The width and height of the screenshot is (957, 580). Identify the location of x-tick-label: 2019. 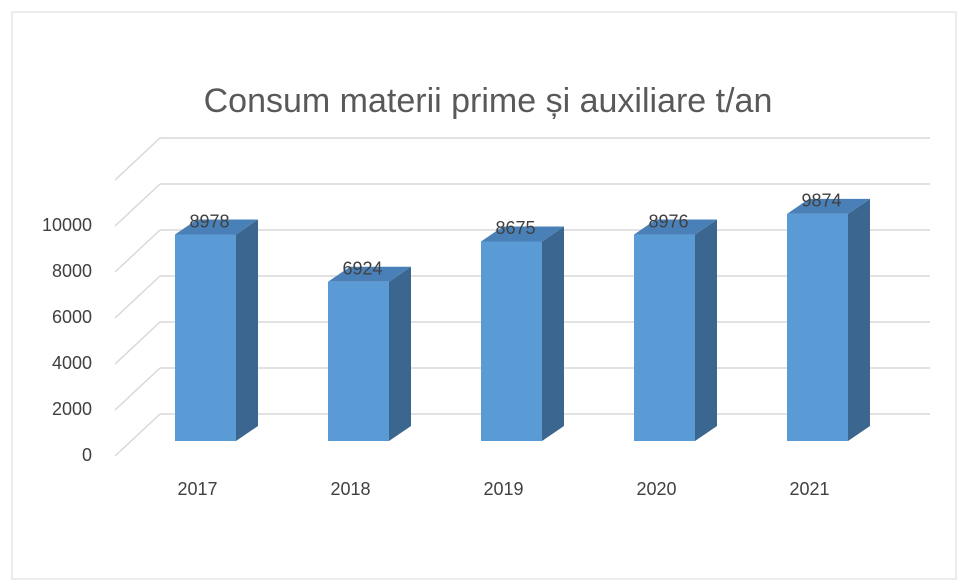
(503, 489).